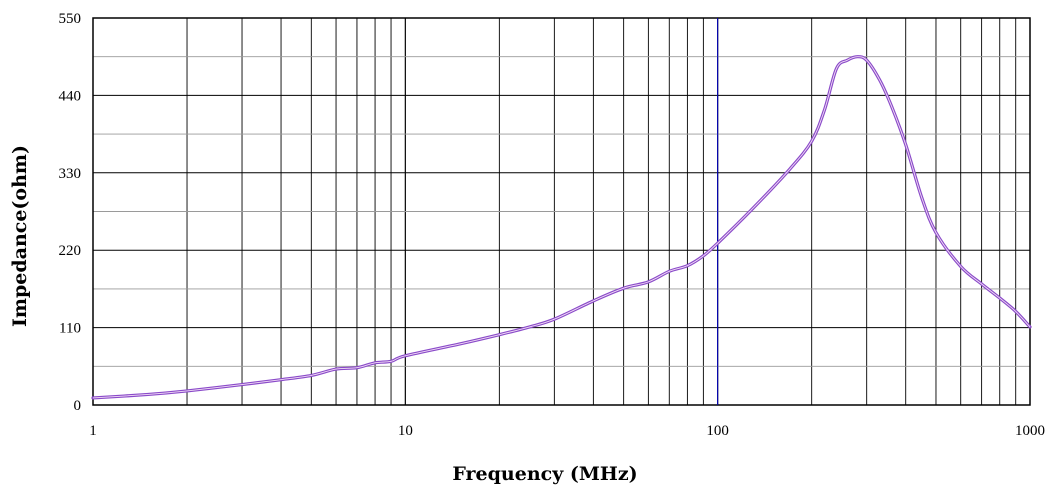 The height and width of the screenshot is (491, 1056). I want to click on y-tick-label: 110, so click(70, 329).